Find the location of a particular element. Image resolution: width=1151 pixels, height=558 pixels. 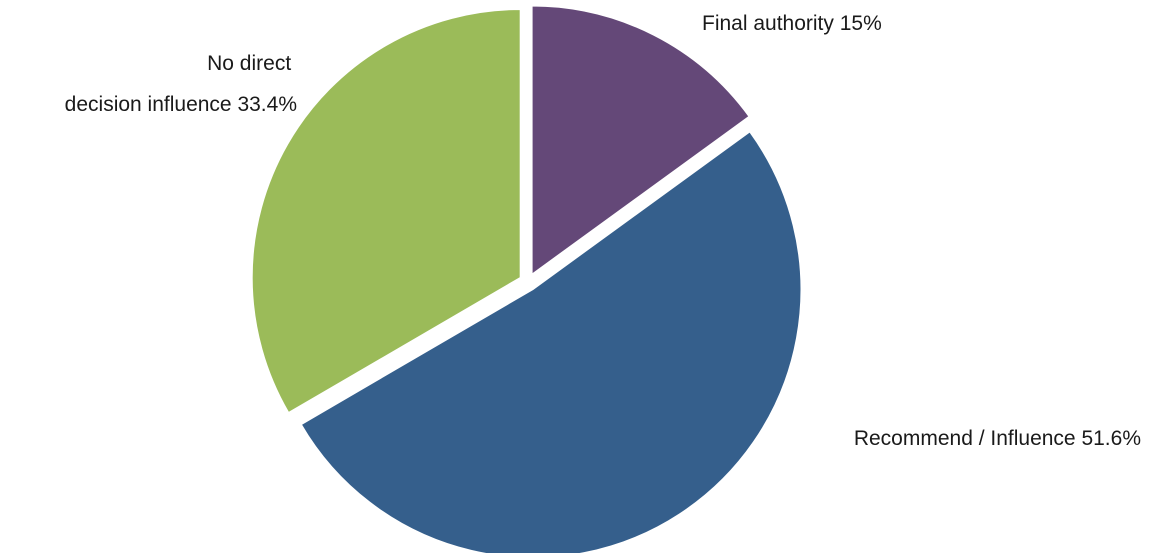

slice-label-no-direct-influence: No direct decision influence 33.4% is located at coordinates (181, 84).